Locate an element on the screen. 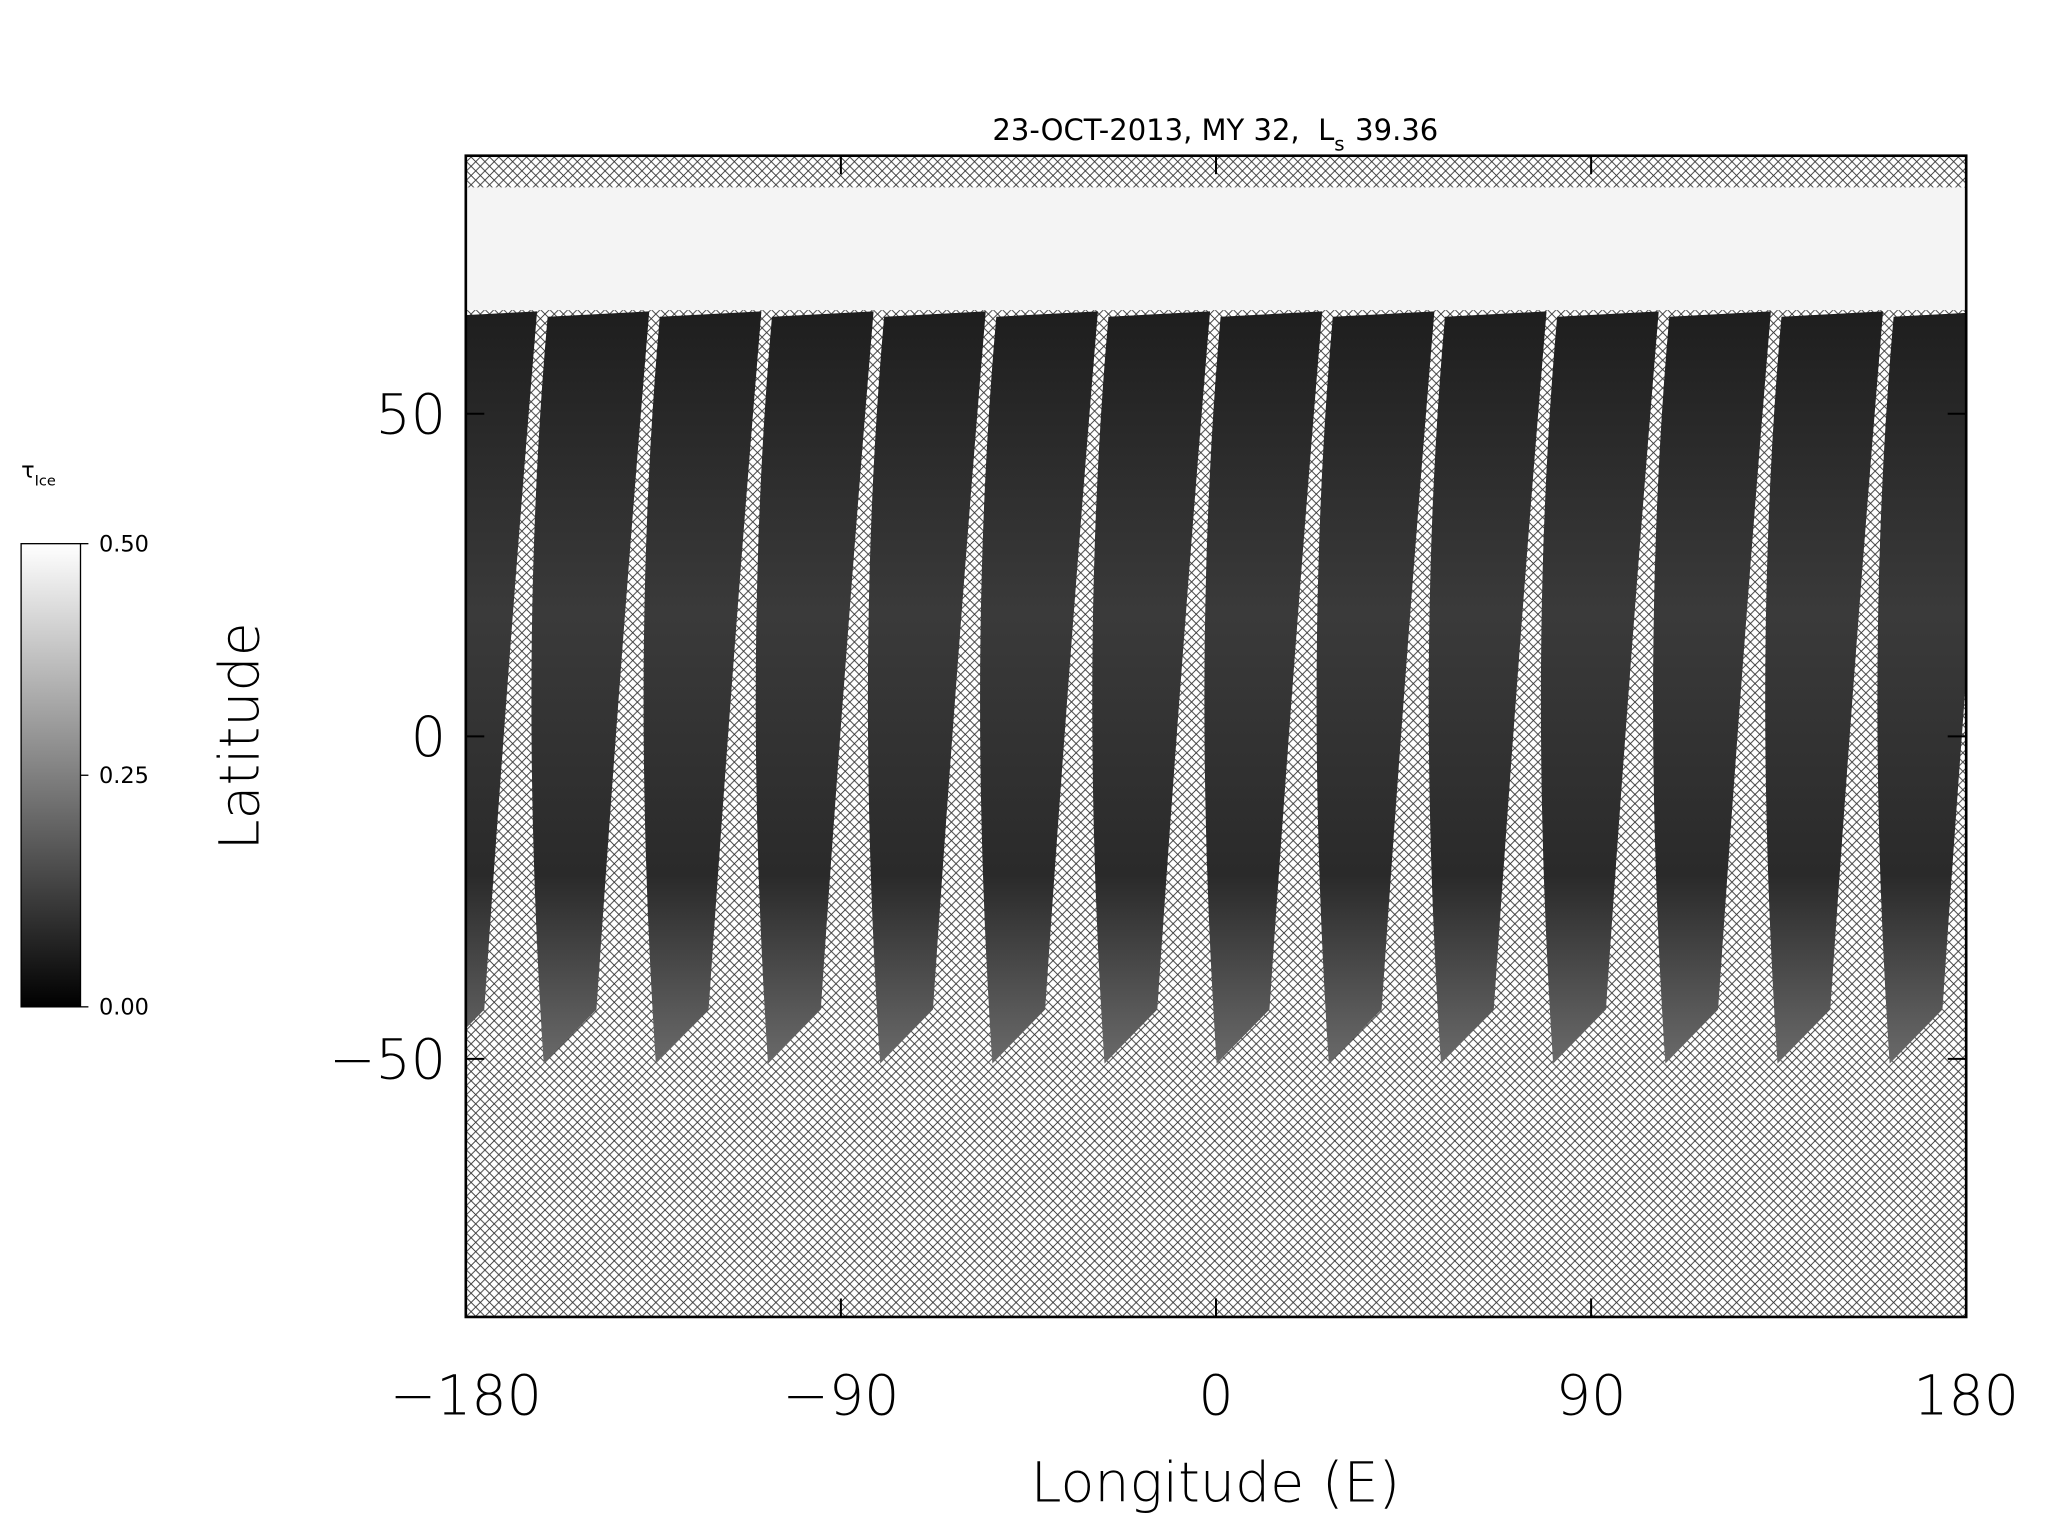 This screenshot has height=1536, width=2048. x-tick-label: 0 is located at coordinates (1215, 1397).